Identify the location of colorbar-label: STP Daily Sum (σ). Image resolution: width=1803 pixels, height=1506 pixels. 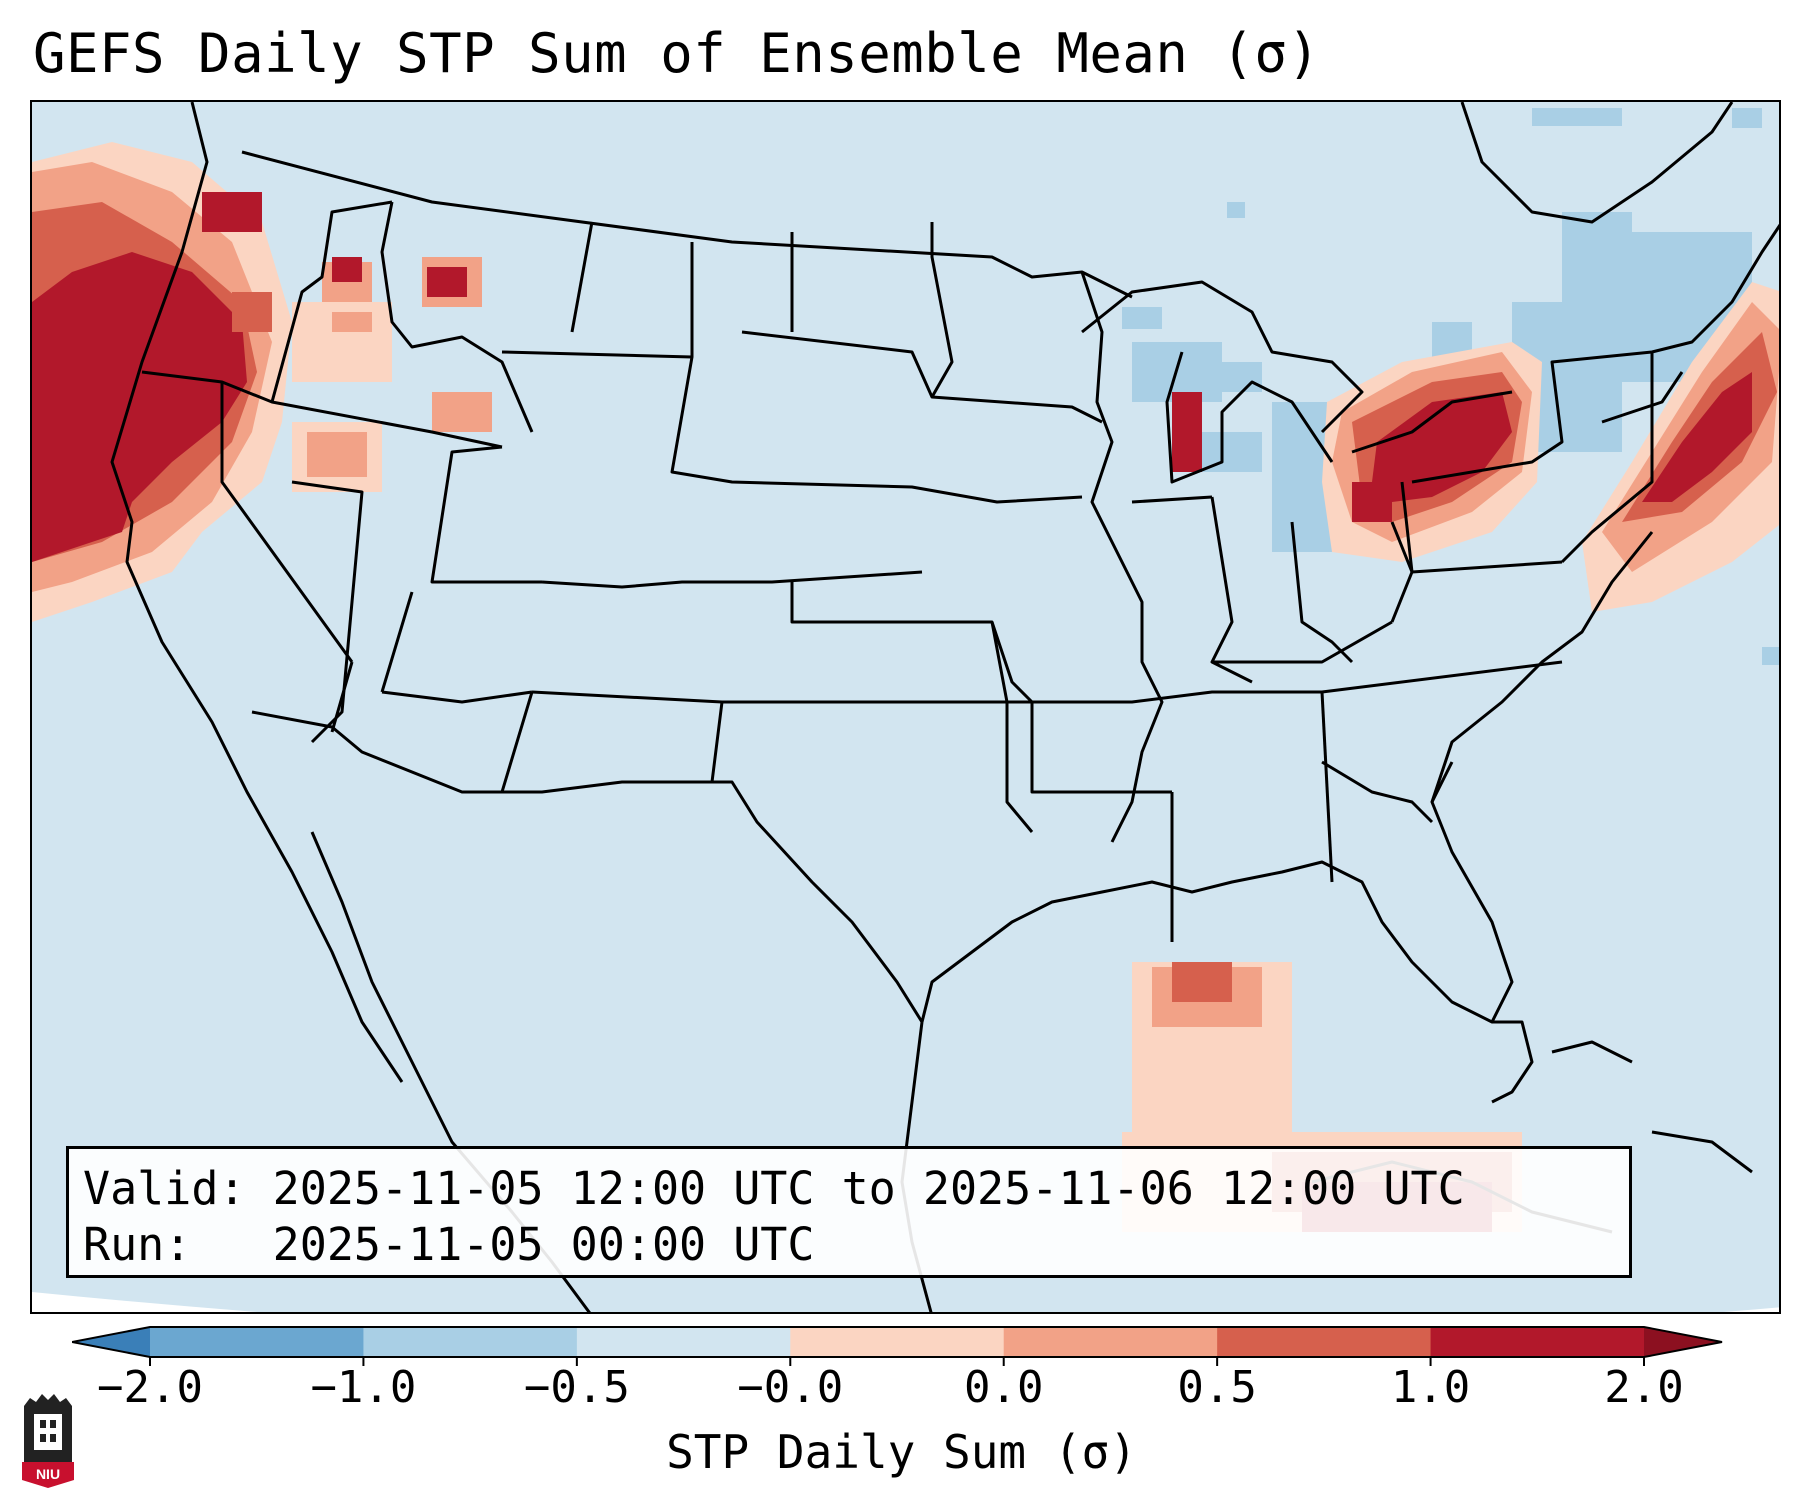
(901, 1452).